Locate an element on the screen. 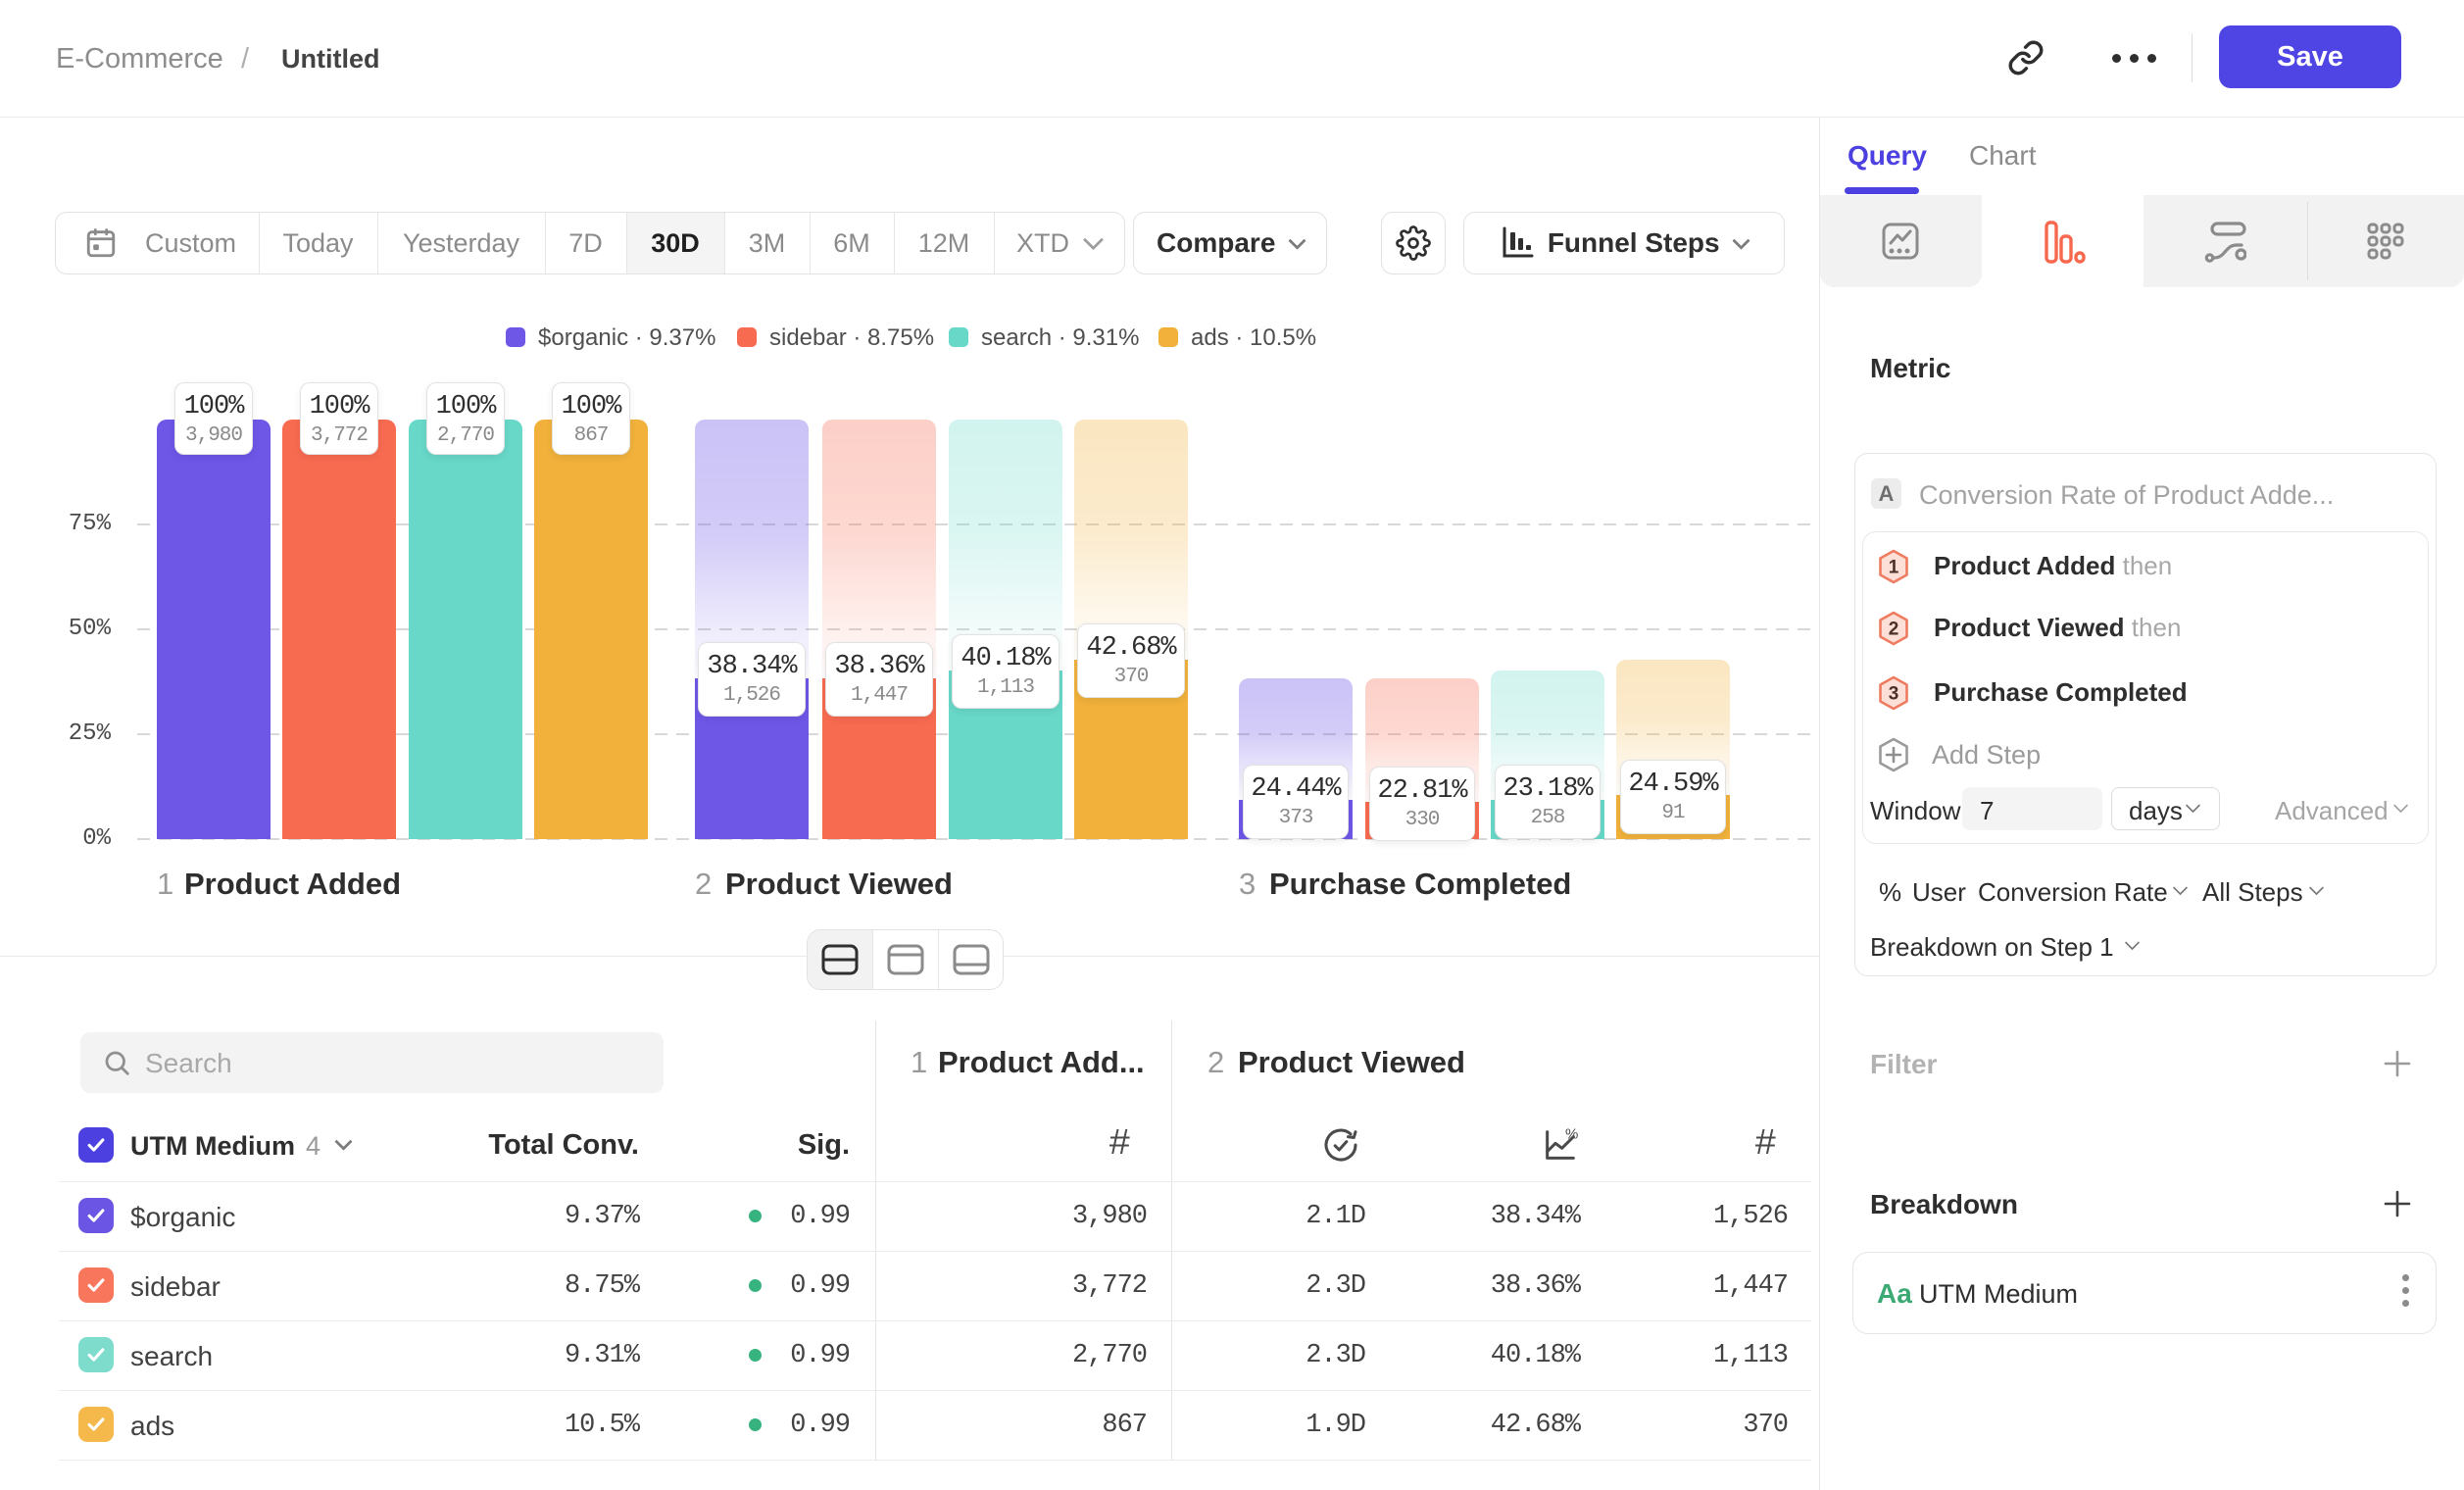 The height and width of the screenshot is (1490, 2464). svg-text: 3 is located at coordinates (1894, 695).